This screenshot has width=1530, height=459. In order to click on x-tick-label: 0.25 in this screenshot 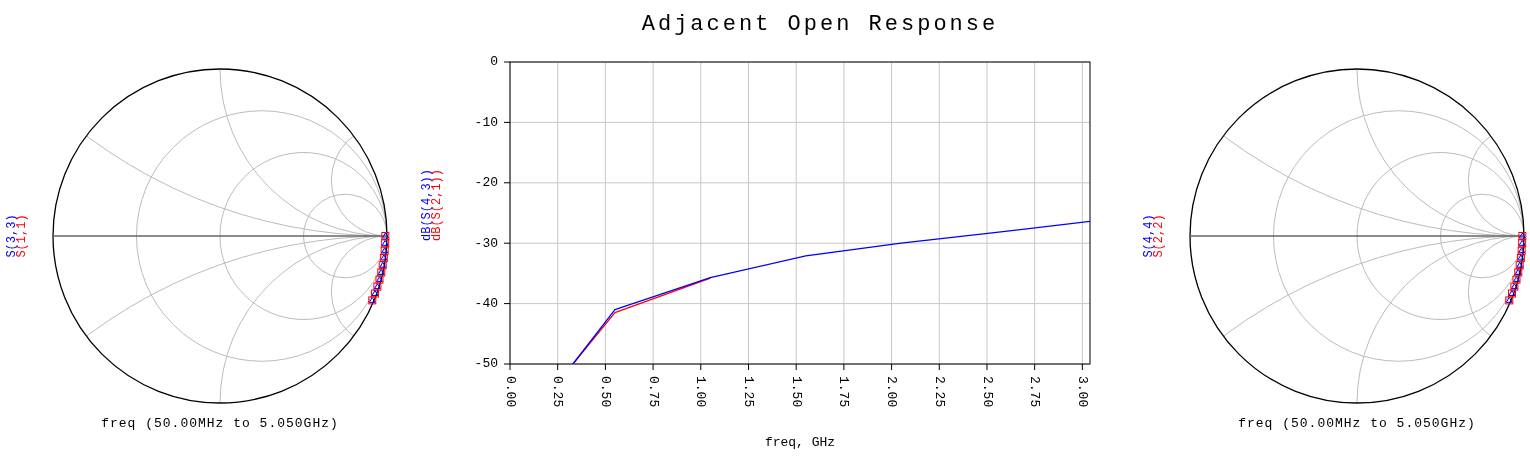, I will do `click(558, 392)`.